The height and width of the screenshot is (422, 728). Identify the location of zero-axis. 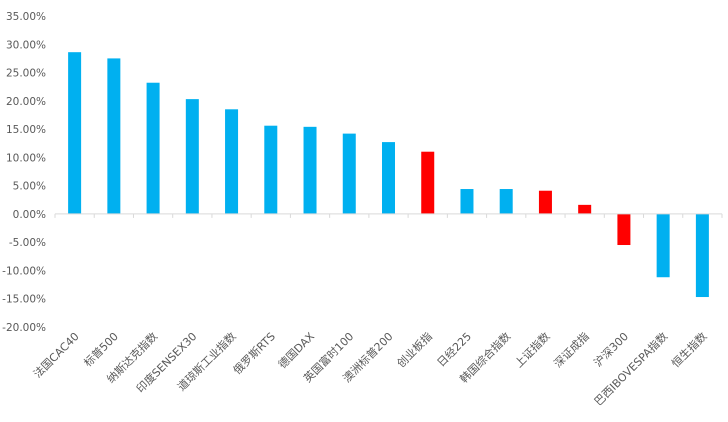
(388, 215).